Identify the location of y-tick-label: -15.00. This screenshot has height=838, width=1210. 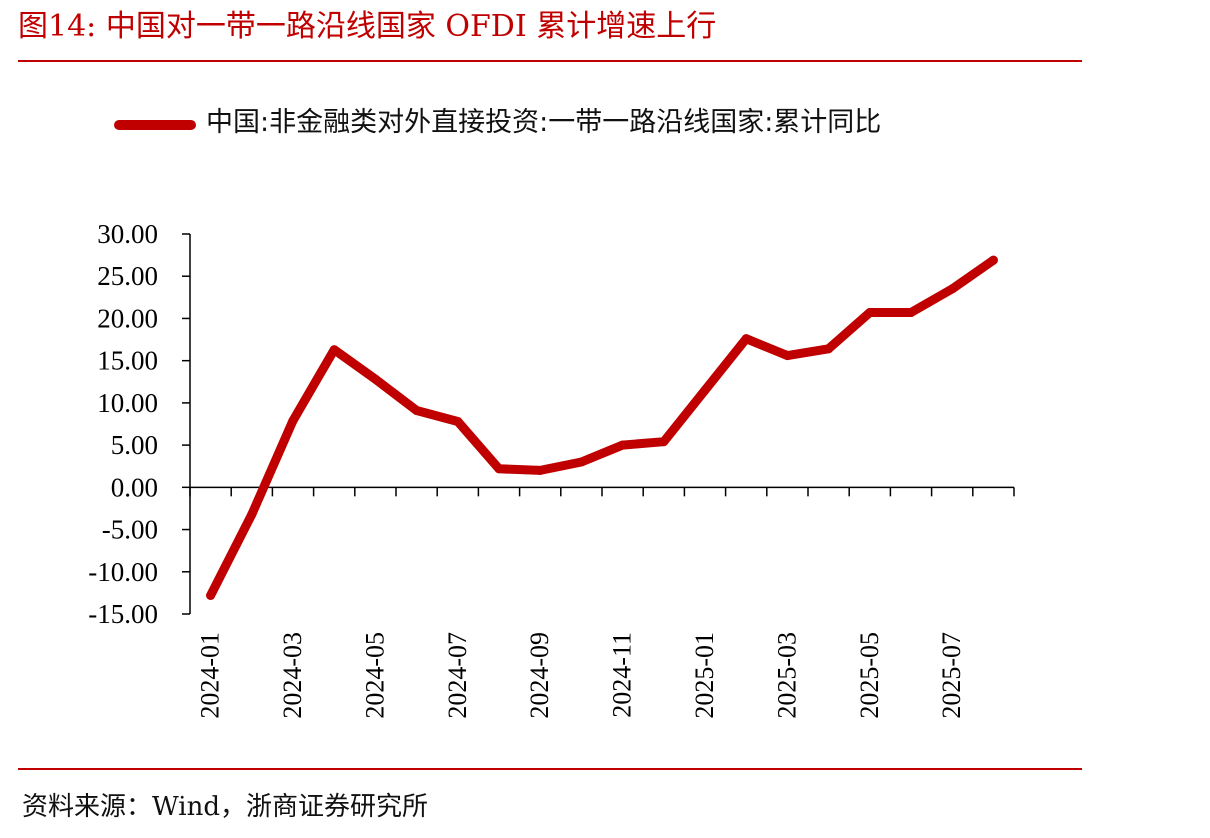
(123, 614).